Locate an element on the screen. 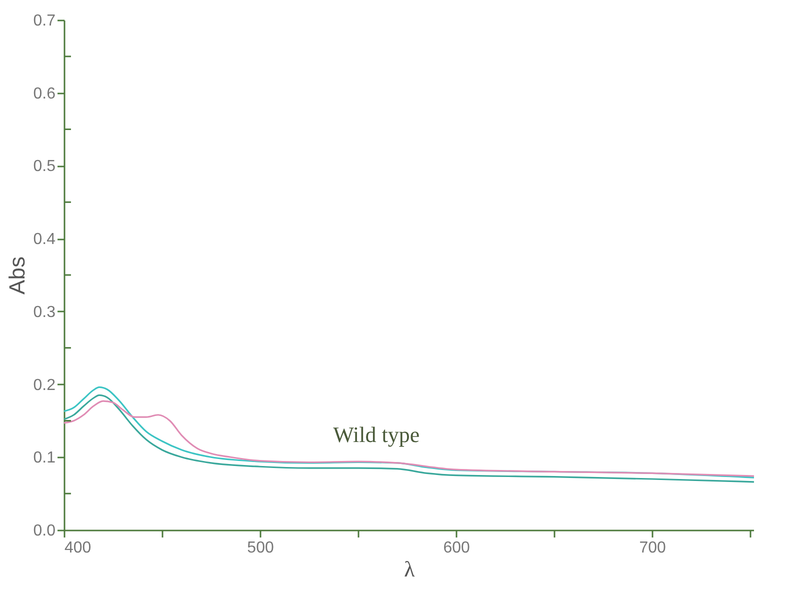 This screenshot has height=594, width=806. y-tick-label: 0.7 is located at coordinates (44, 21).